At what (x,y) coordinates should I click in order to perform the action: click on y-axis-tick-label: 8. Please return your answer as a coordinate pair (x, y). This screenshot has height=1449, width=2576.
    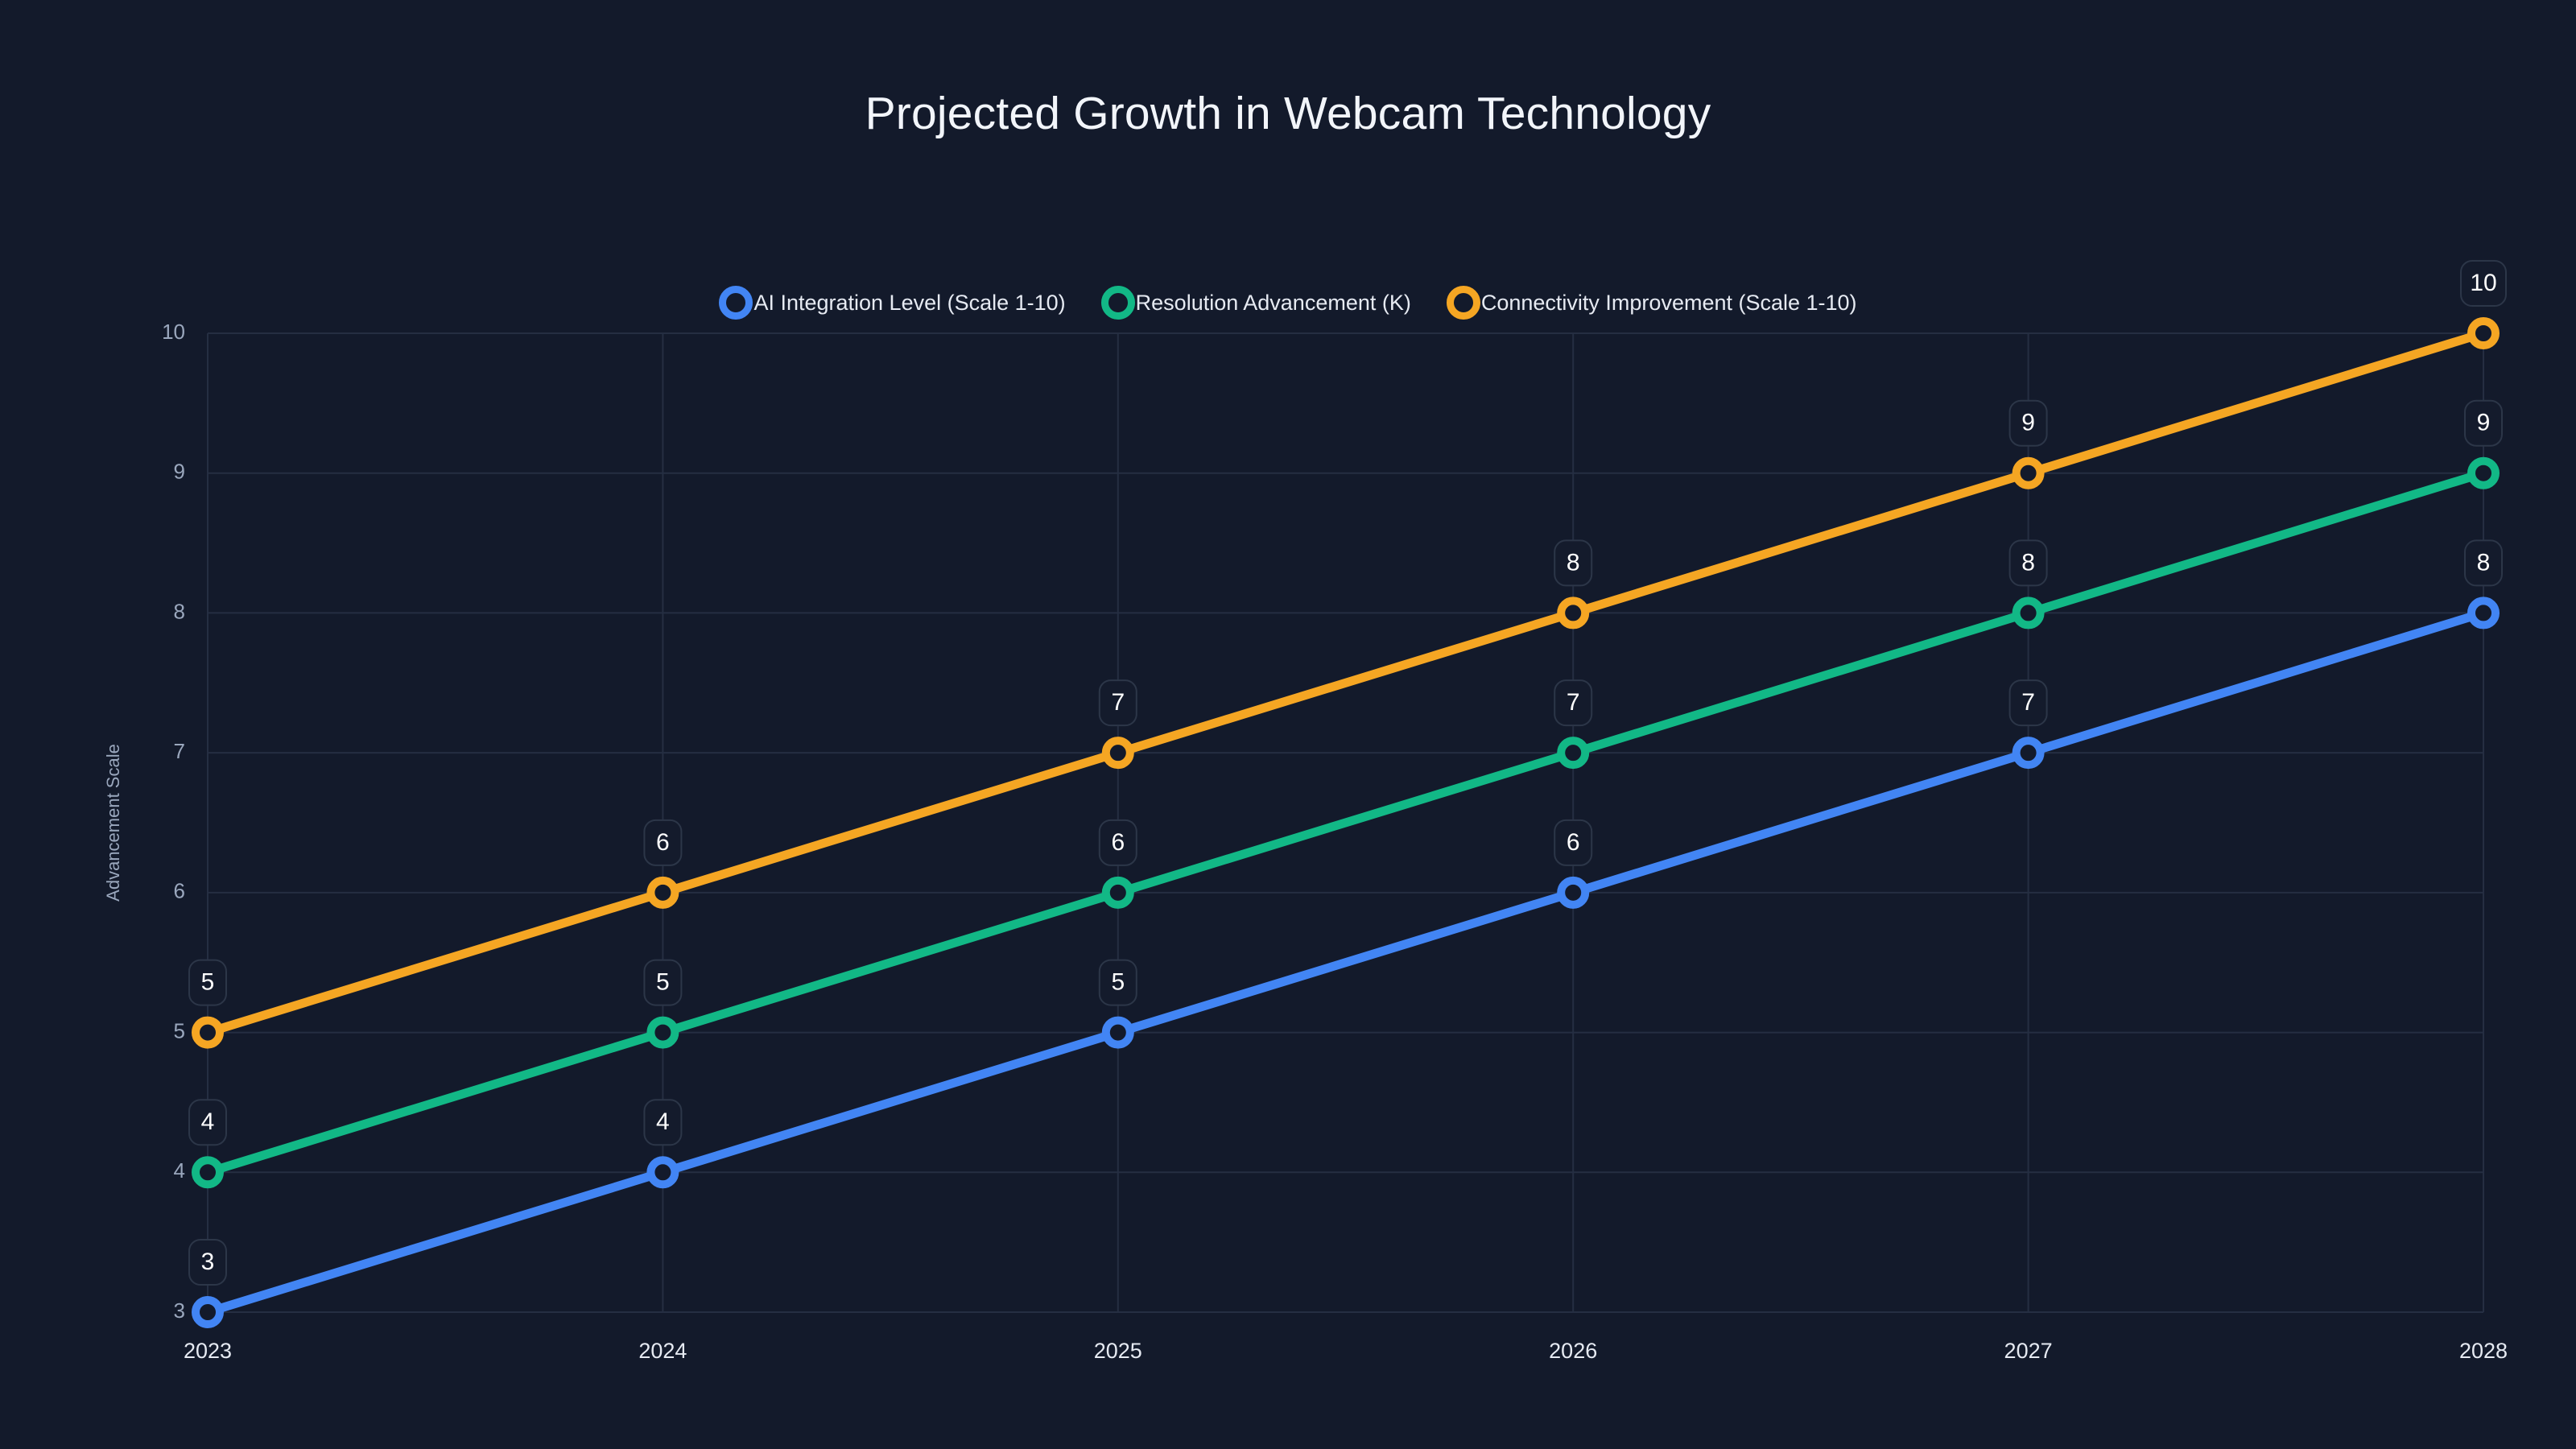
    Looking at the image, I should click on (179, 611).